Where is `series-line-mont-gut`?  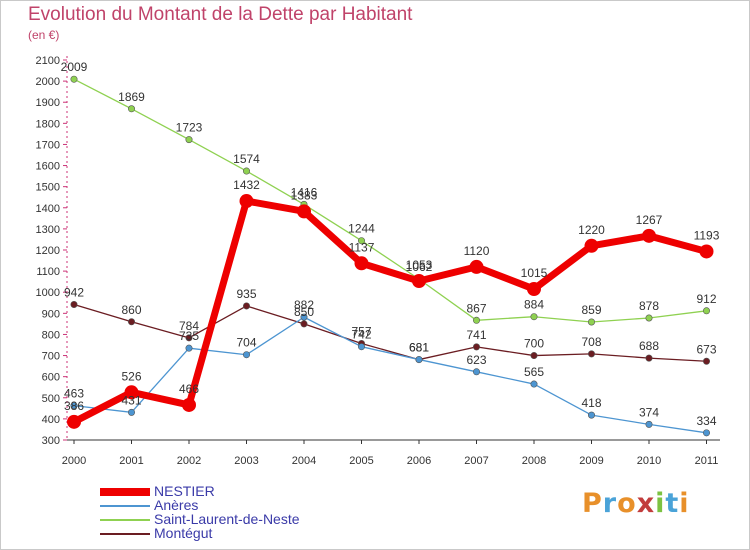 series-line-mont-gut is located at coordinates (390, 332).